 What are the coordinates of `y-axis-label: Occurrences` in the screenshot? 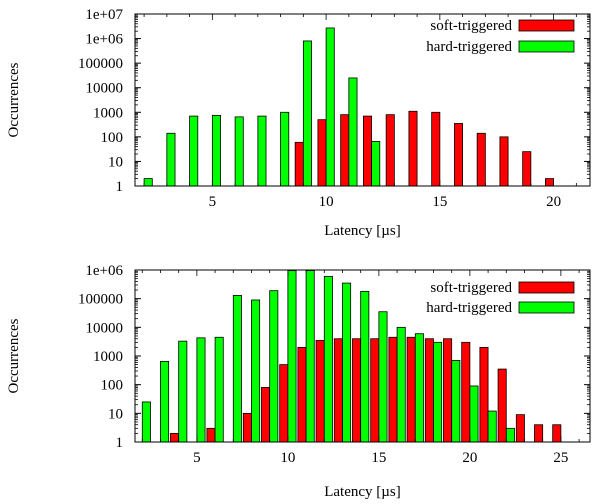 It's located at (14, 99).